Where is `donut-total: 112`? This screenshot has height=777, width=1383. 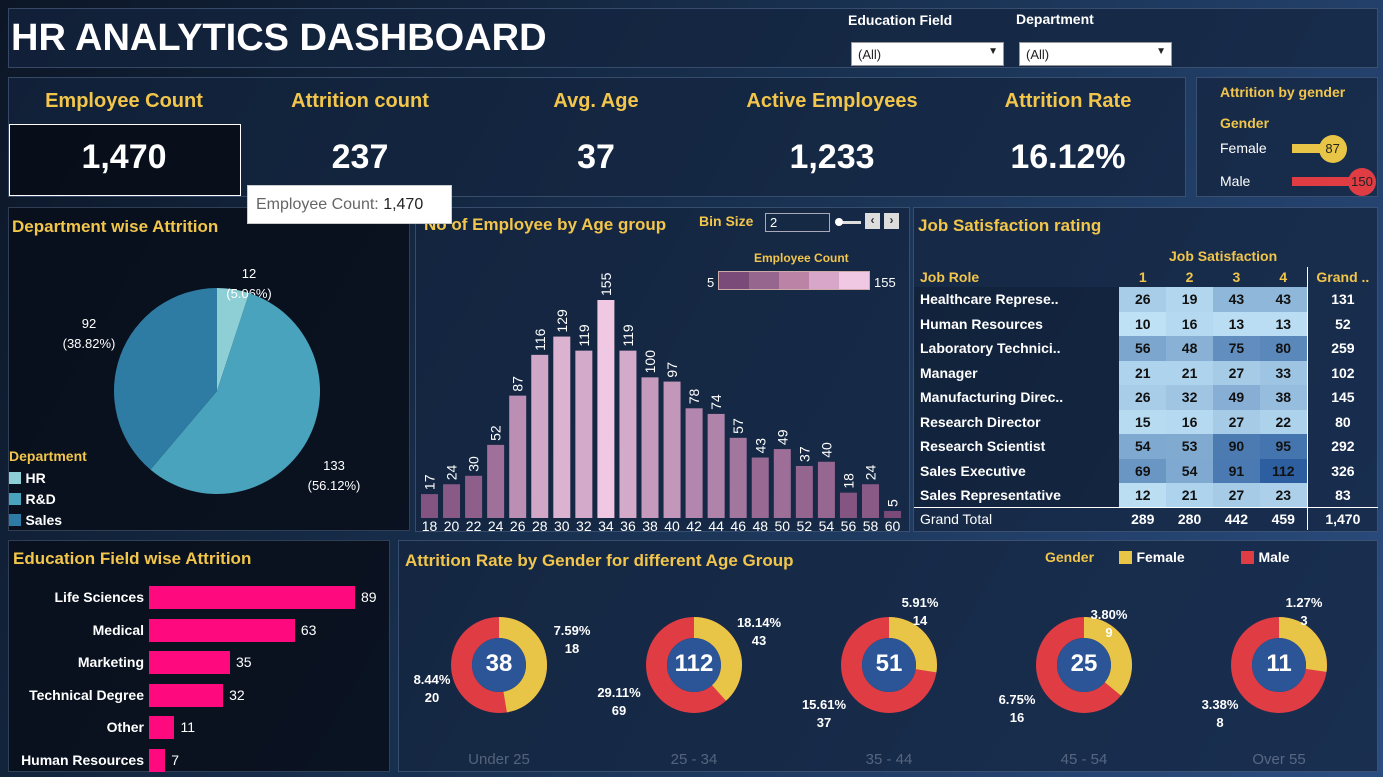 donut-total: 112 is located at coordinates (694, 663).